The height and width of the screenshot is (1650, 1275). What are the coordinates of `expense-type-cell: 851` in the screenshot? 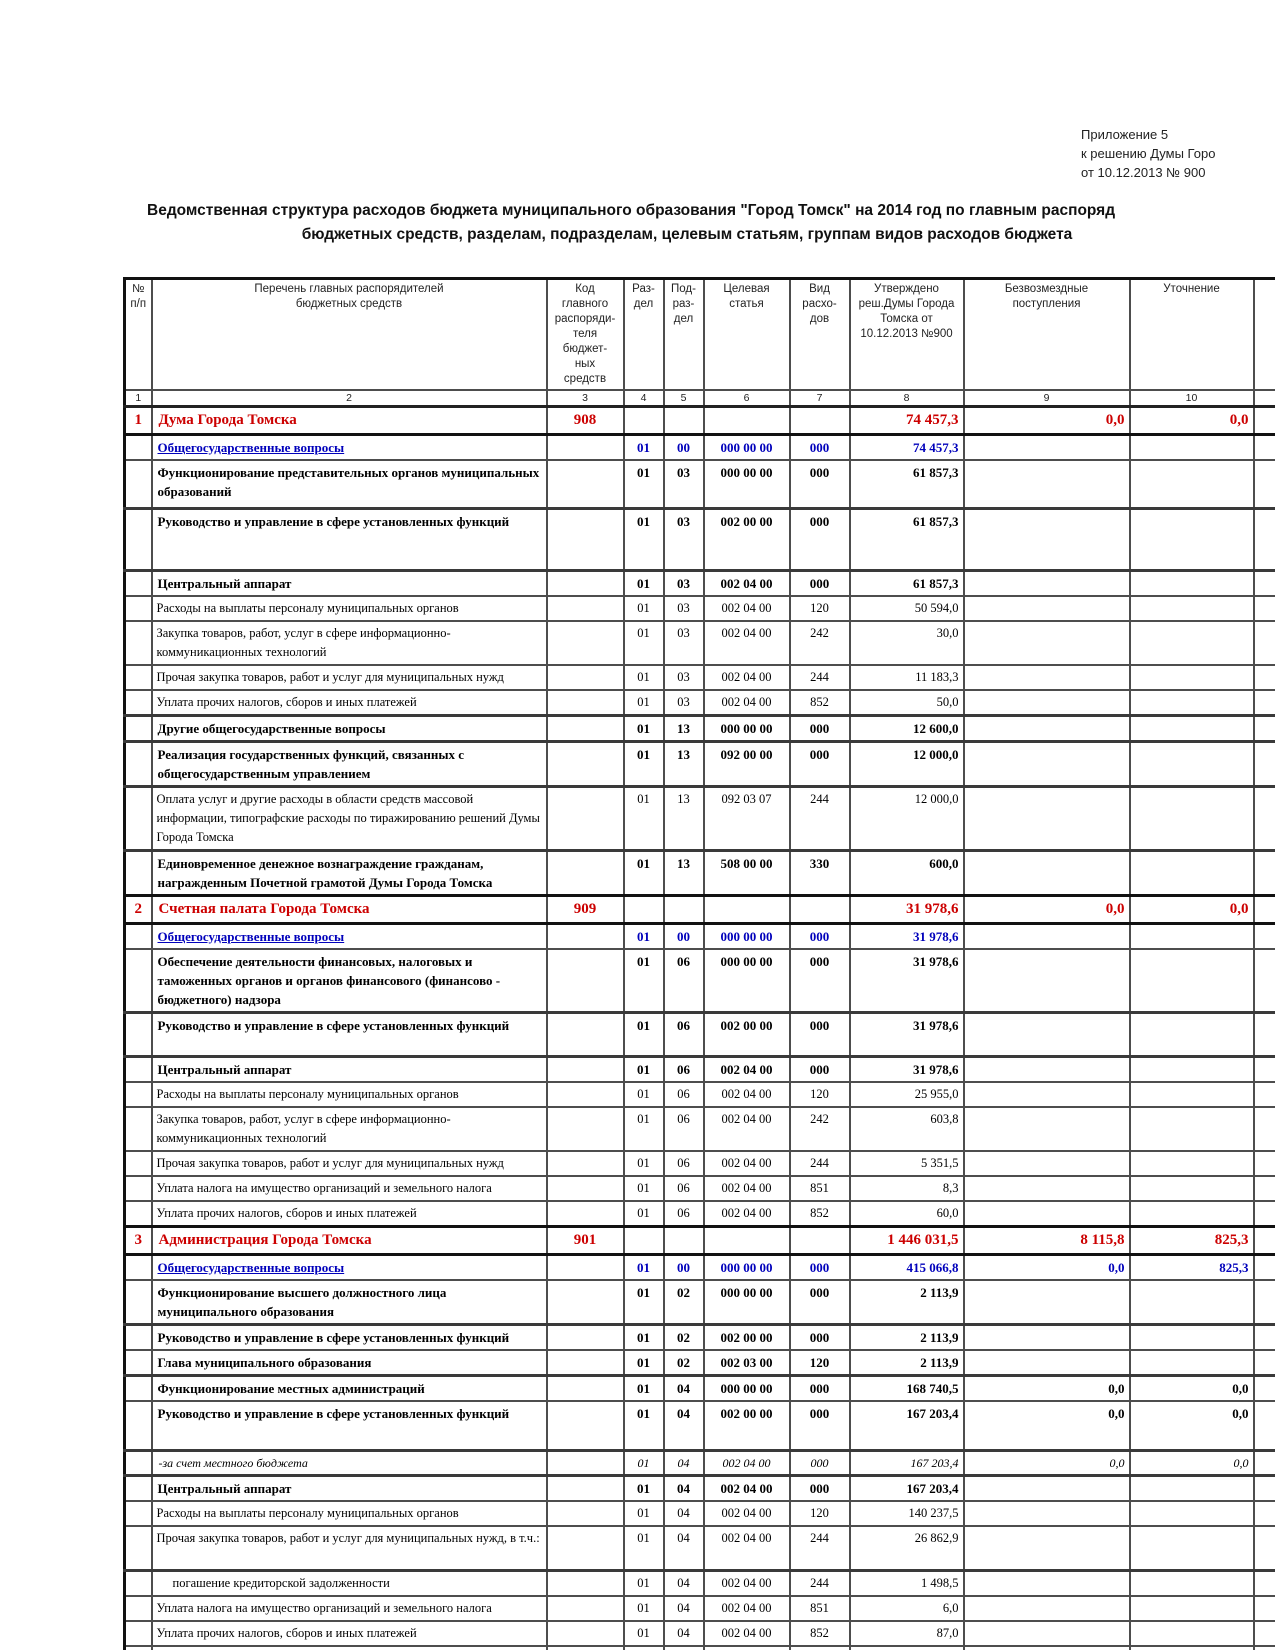 It's located at (819, 1188).